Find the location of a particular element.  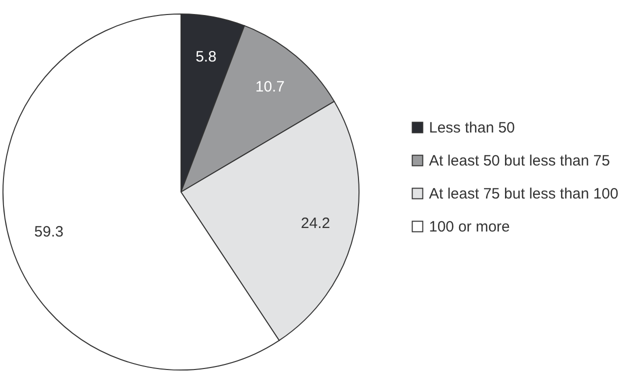

data-label: 24.2 is located at coordinates (315, 223).